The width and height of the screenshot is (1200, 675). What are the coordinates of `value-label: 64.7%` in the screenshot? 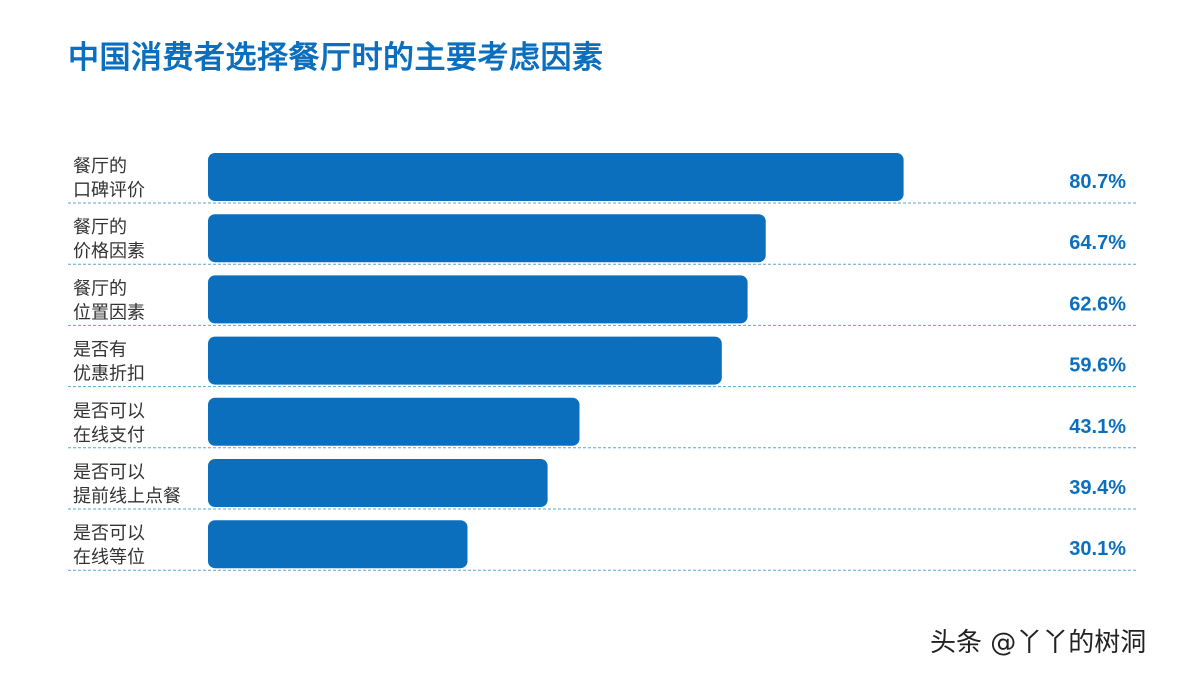 It's located at (1097, 243).